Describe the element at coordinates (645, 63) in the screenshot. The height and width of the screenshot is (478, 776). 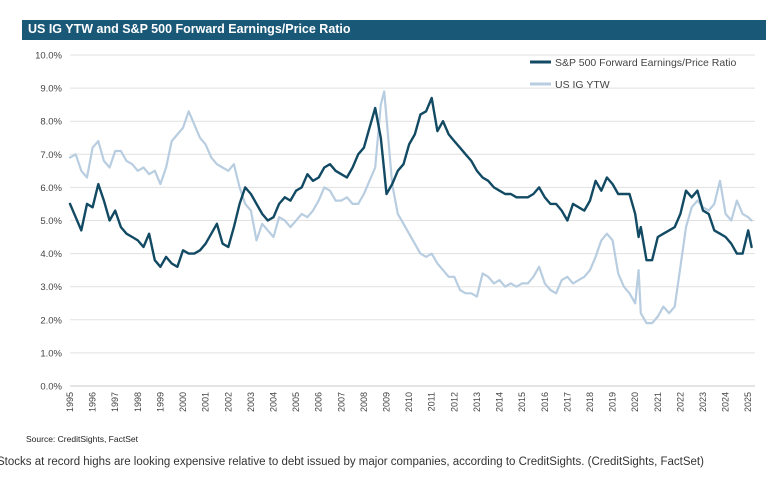
I see `legend-item-sp500-label: S&P 500 Forward Earnings/Price Ratio` at that location.